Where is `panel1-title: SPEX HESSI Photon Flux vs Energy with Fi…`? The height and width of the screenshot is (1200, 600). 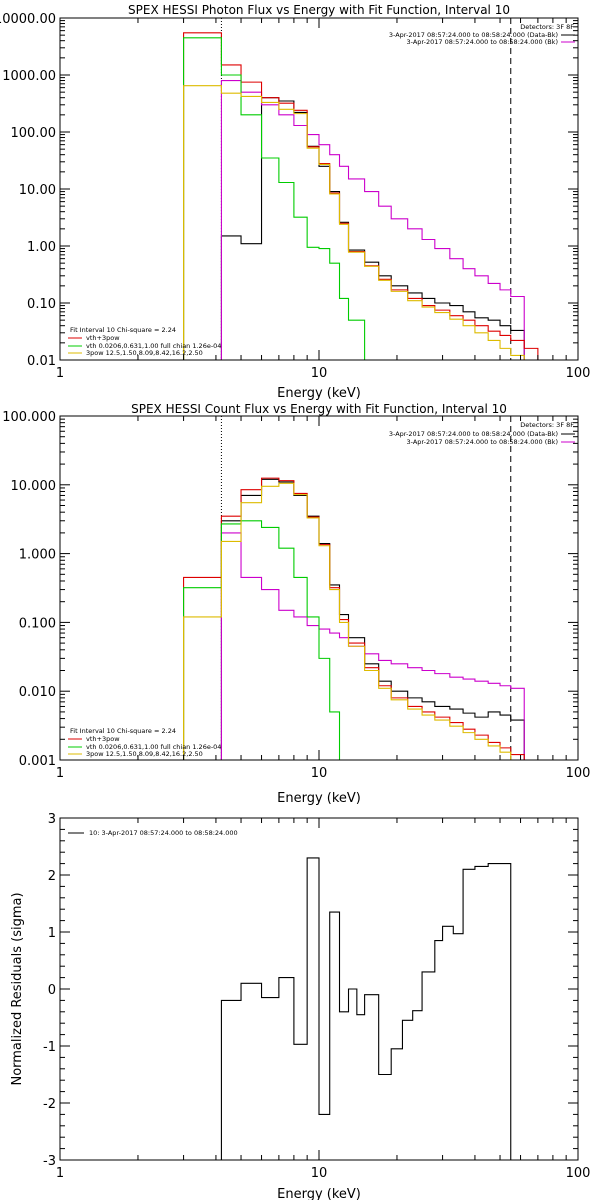 panel1-title: SPEX HESSI Photon Flux vs Energy with Fi… is located at coordinates (319, 10).